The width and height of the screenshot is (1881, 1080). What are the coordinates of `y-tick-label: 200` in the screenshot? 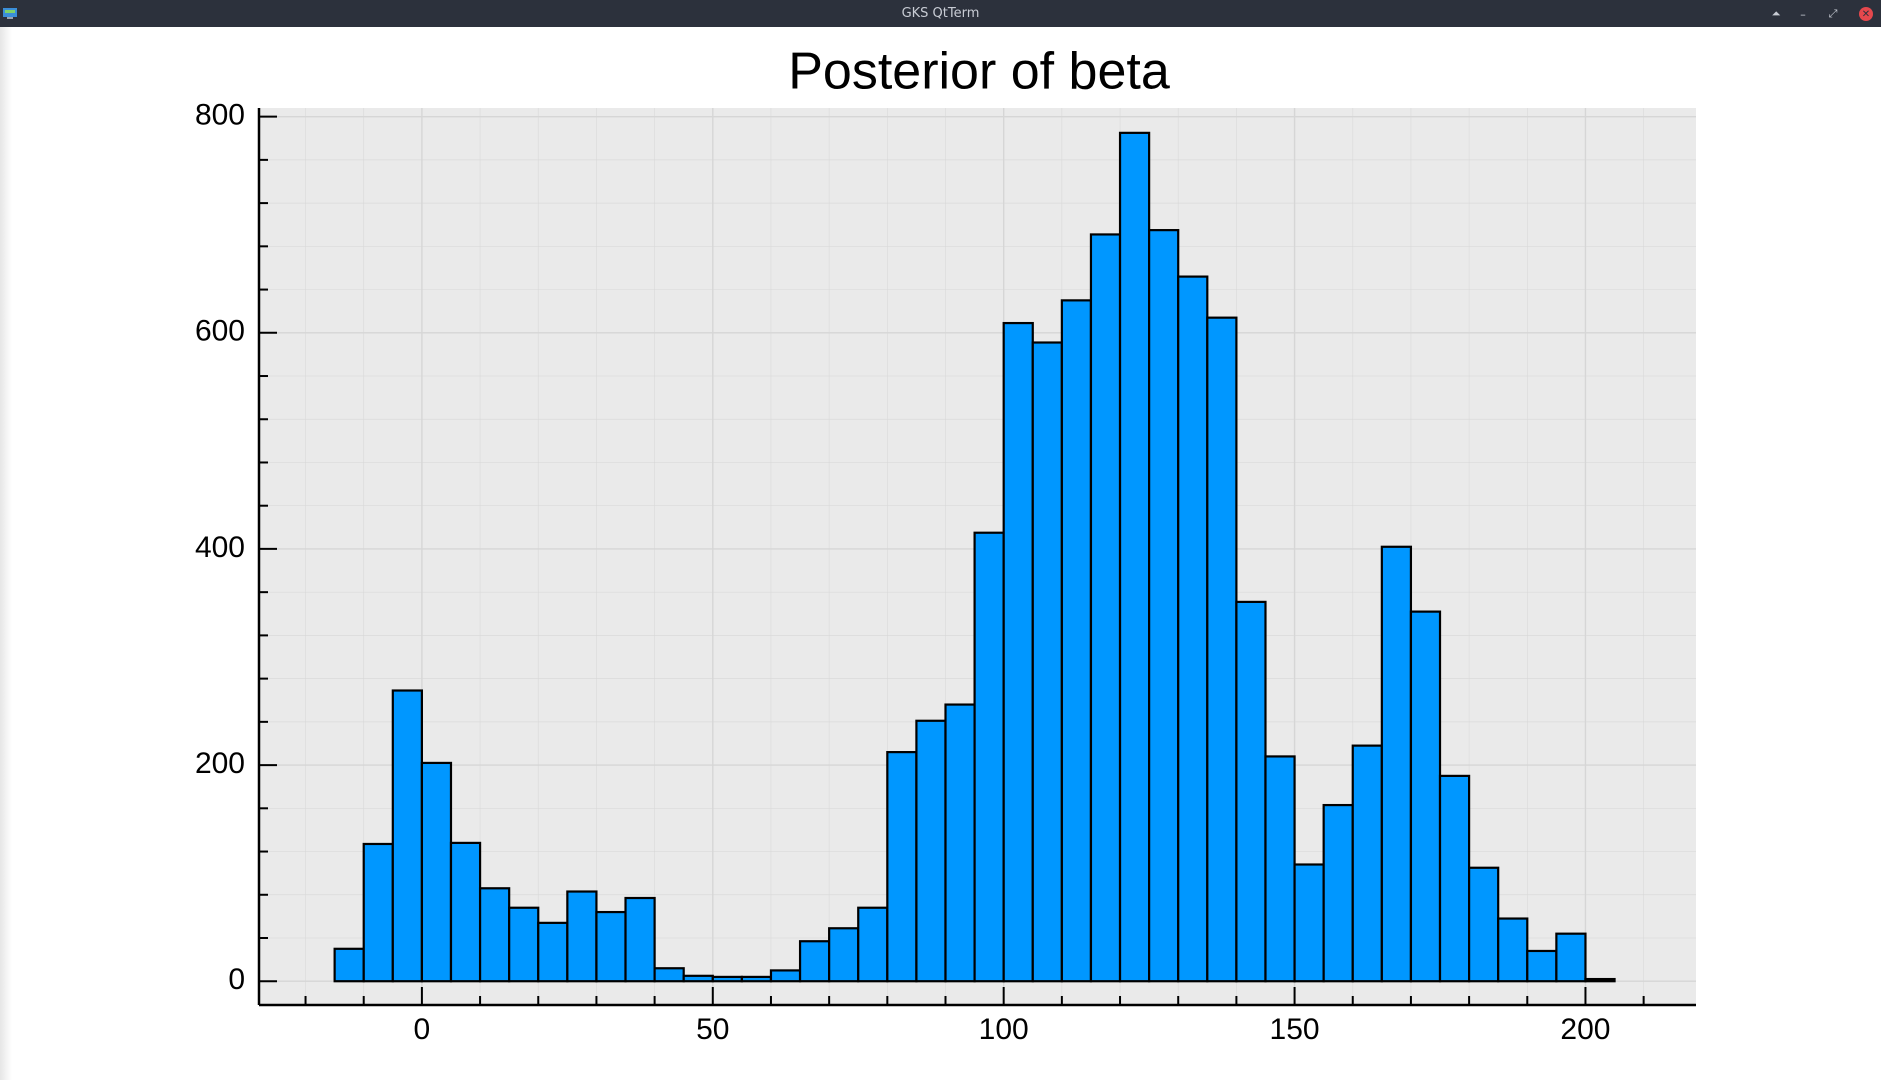 It's located at (220, 763).